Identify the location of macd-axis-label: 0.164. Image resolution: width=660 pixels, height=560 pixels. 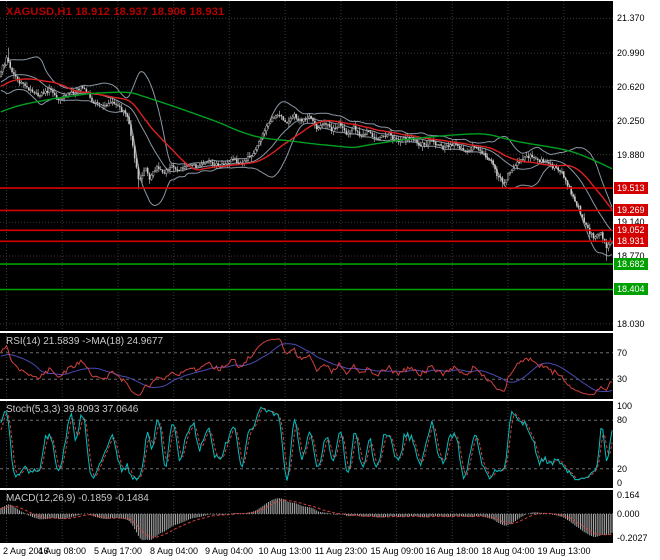
(628, 495).